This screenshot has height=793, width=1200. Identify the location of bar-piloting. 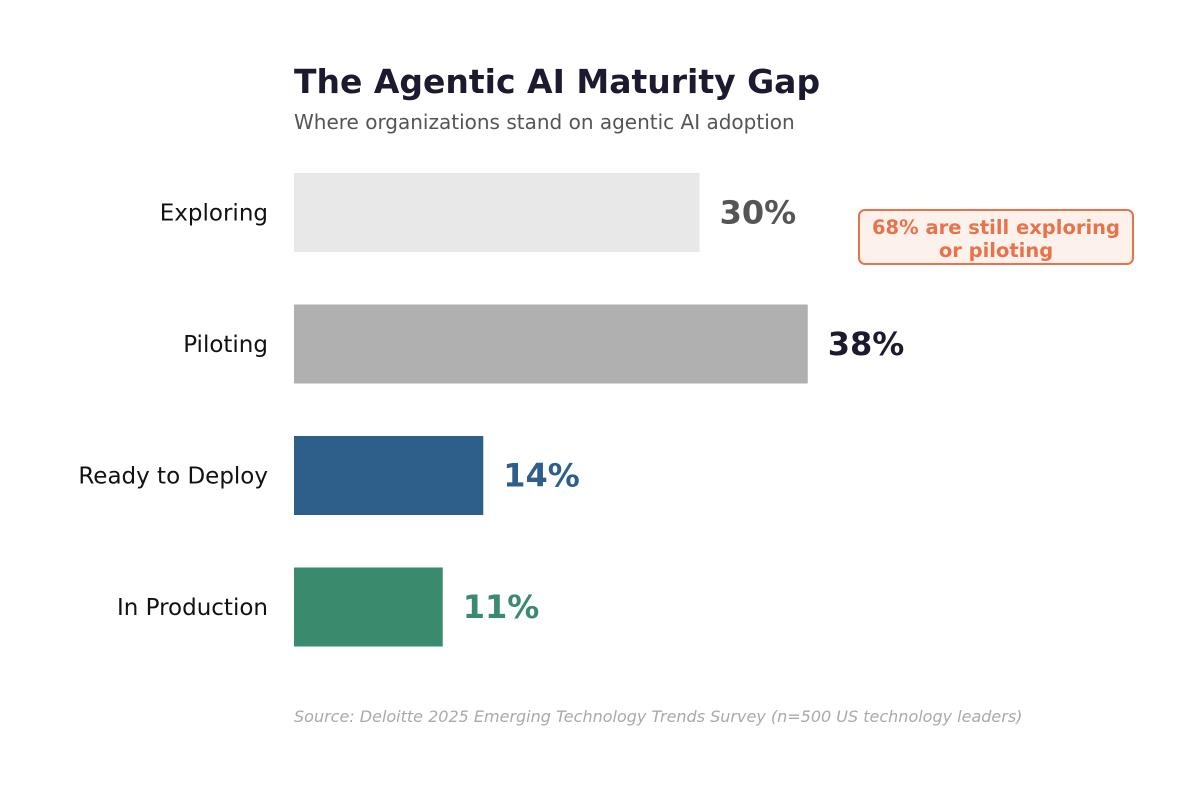
(551, 344).